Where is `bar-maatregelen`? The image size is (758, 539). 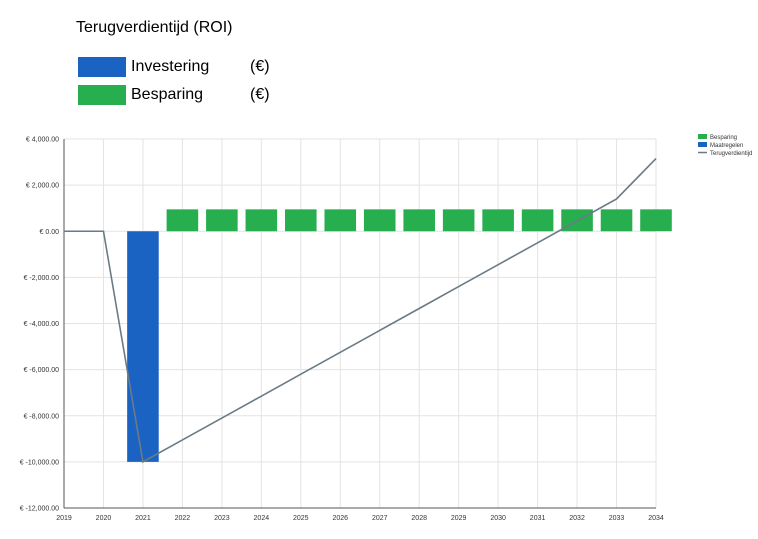
bar-maatregelen is located at coordinates (143, 346).